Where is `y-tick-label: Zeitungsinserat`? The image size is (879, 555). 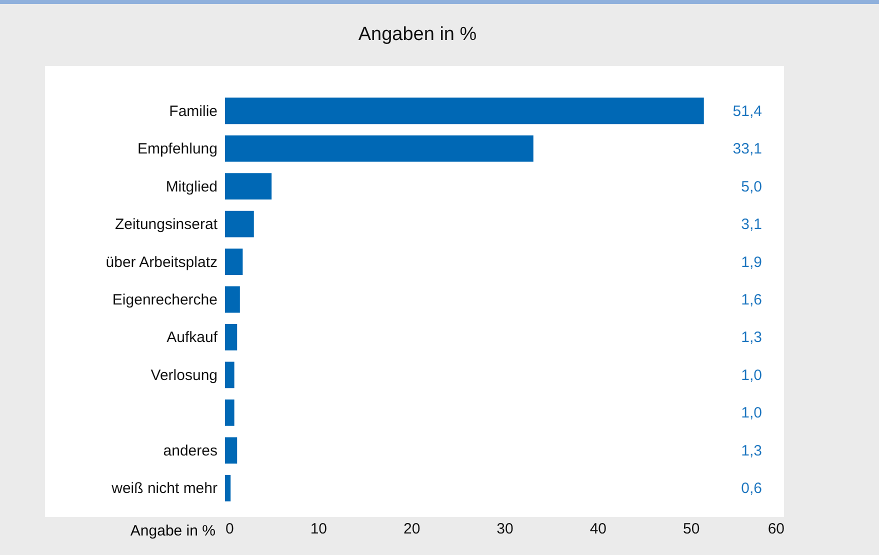
y-tick-label: Zeitungsinserat is located at coordinates (166, 225).